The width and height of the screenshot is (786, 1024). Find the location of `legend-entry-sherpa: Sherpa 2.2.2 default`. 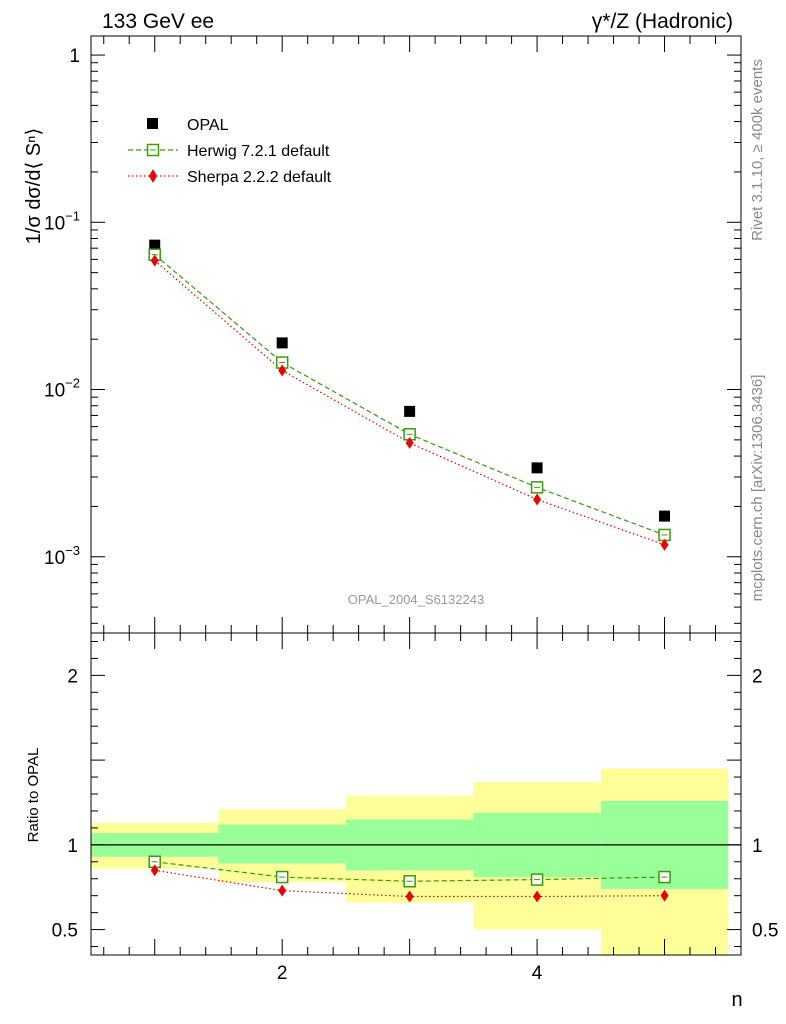

legend-entry-sherpa: Sherpa 2.2.2 default is located at coordinates (230, 177).